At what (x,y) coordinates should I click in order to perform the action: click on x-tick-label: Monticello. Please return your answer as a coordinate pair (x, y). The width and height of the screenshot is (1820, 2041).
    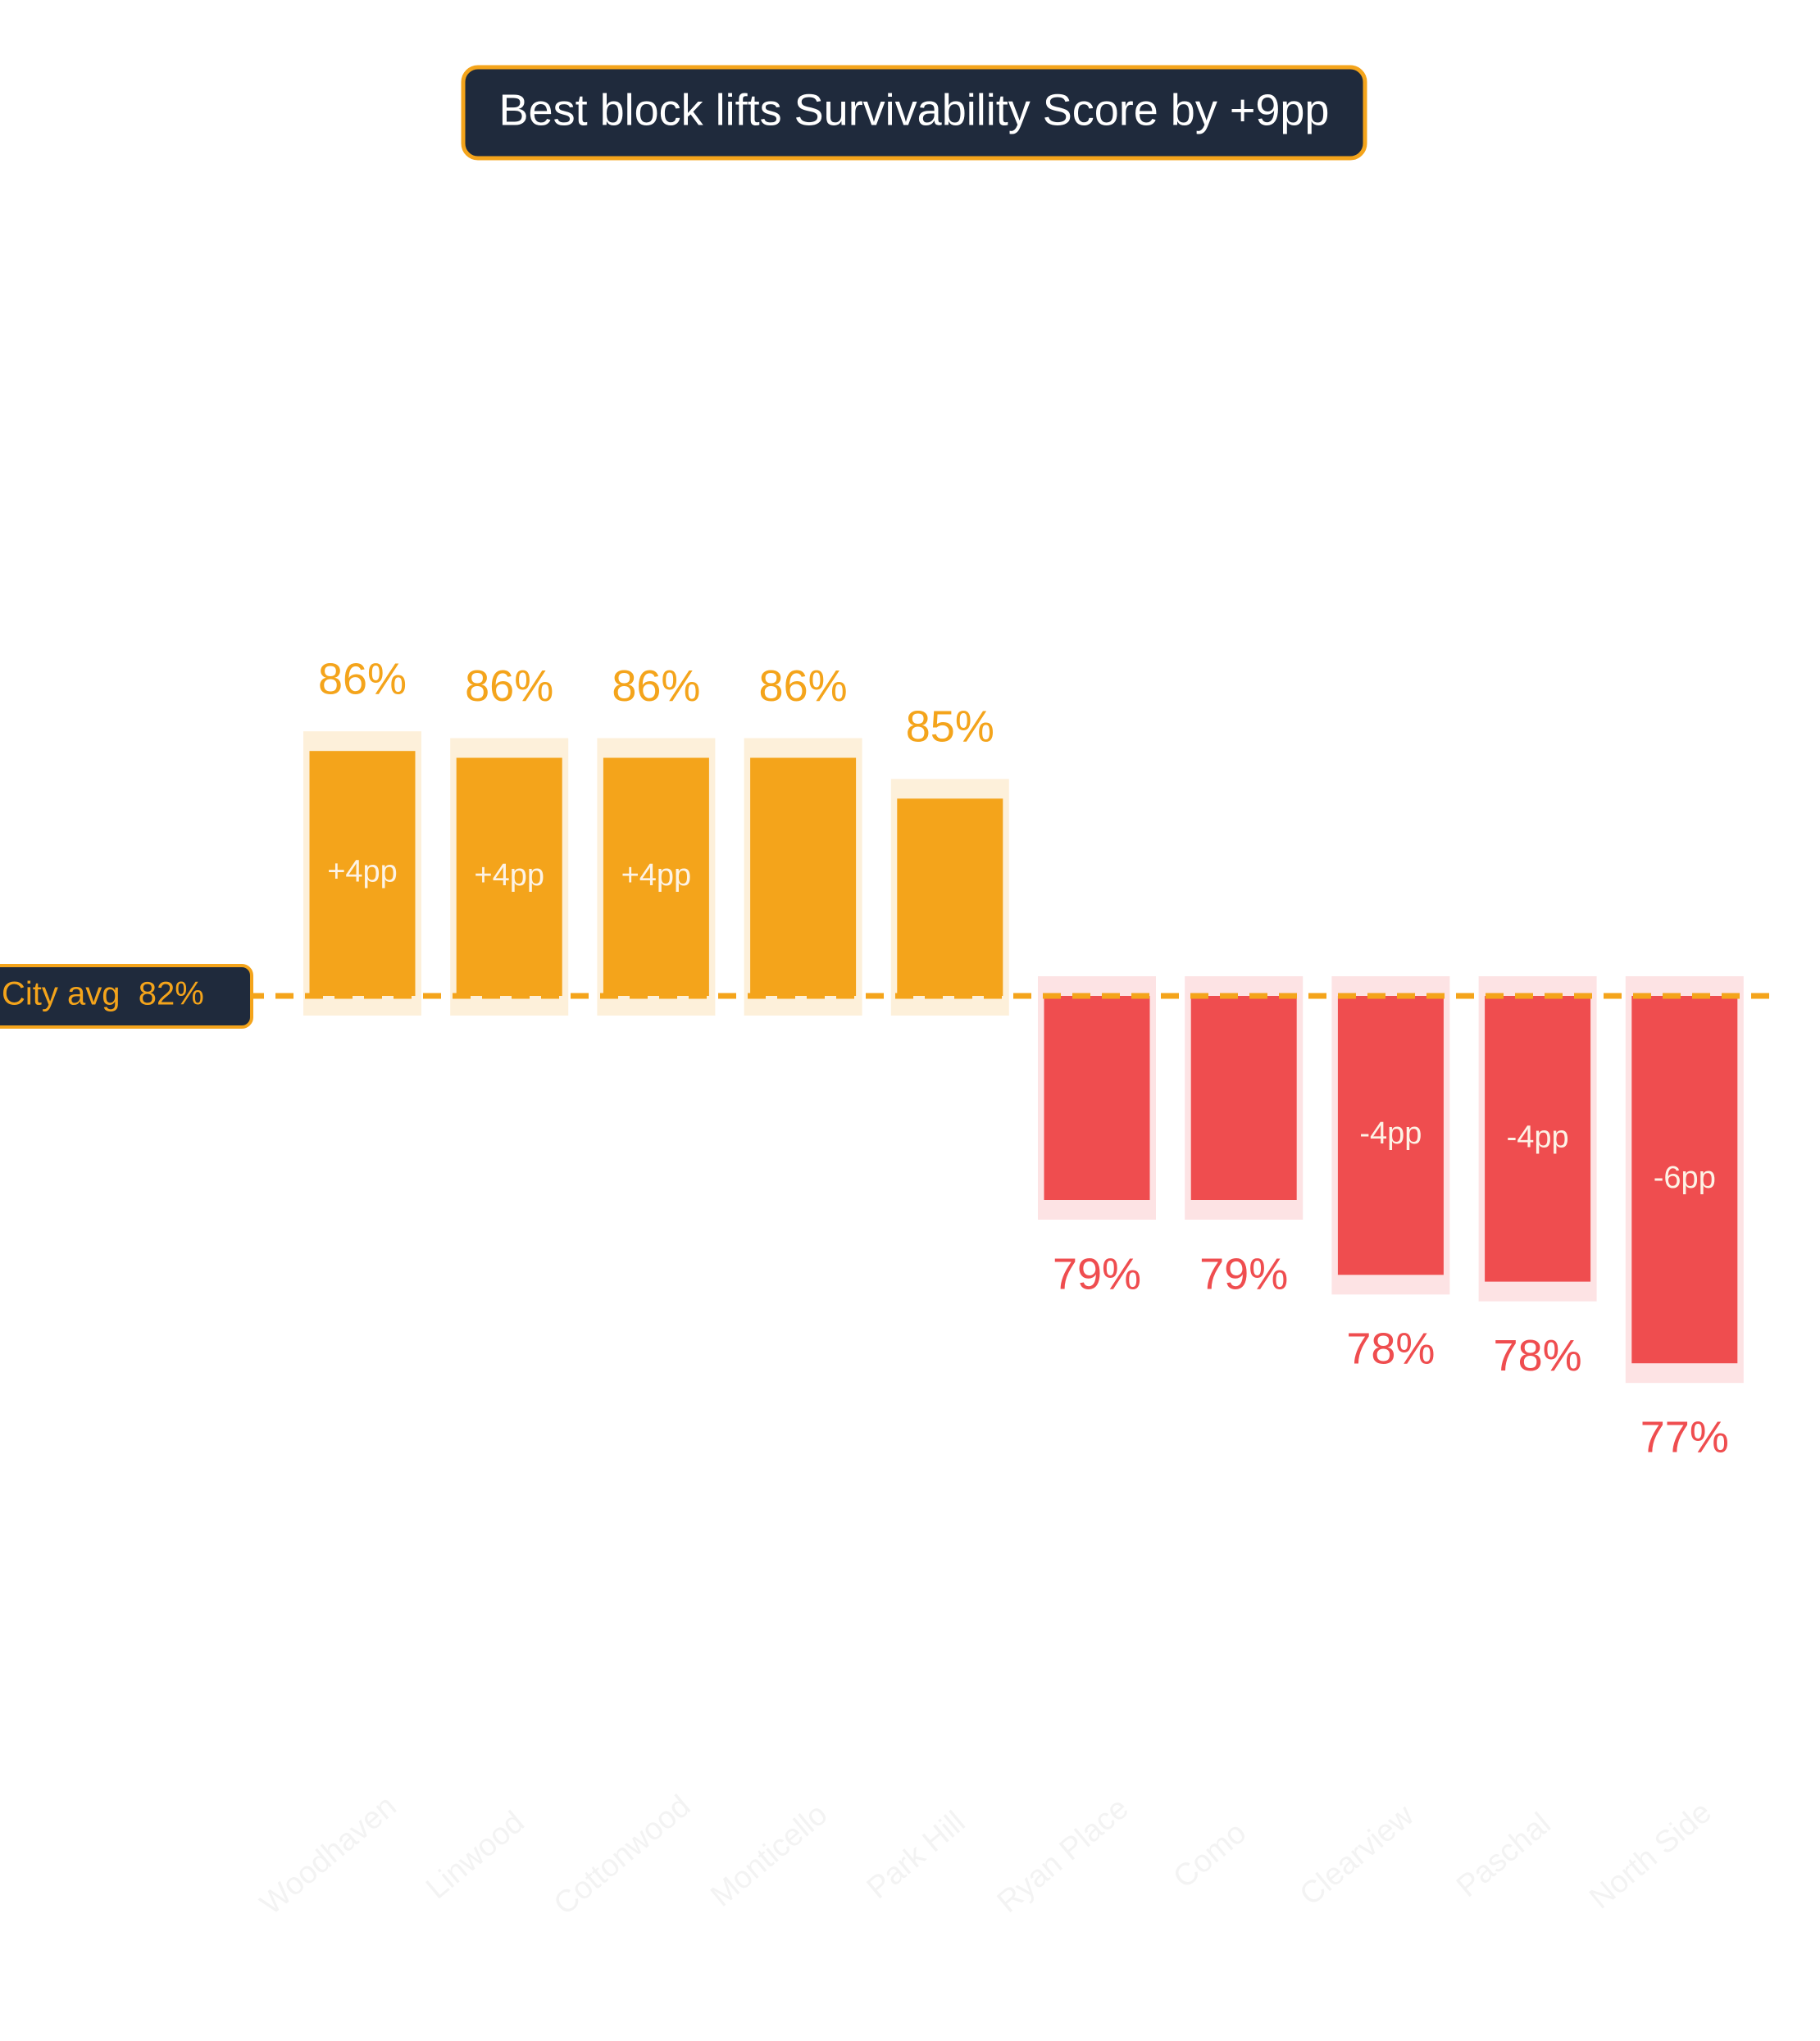
    Looking at the image, I should click on (769, 1855).